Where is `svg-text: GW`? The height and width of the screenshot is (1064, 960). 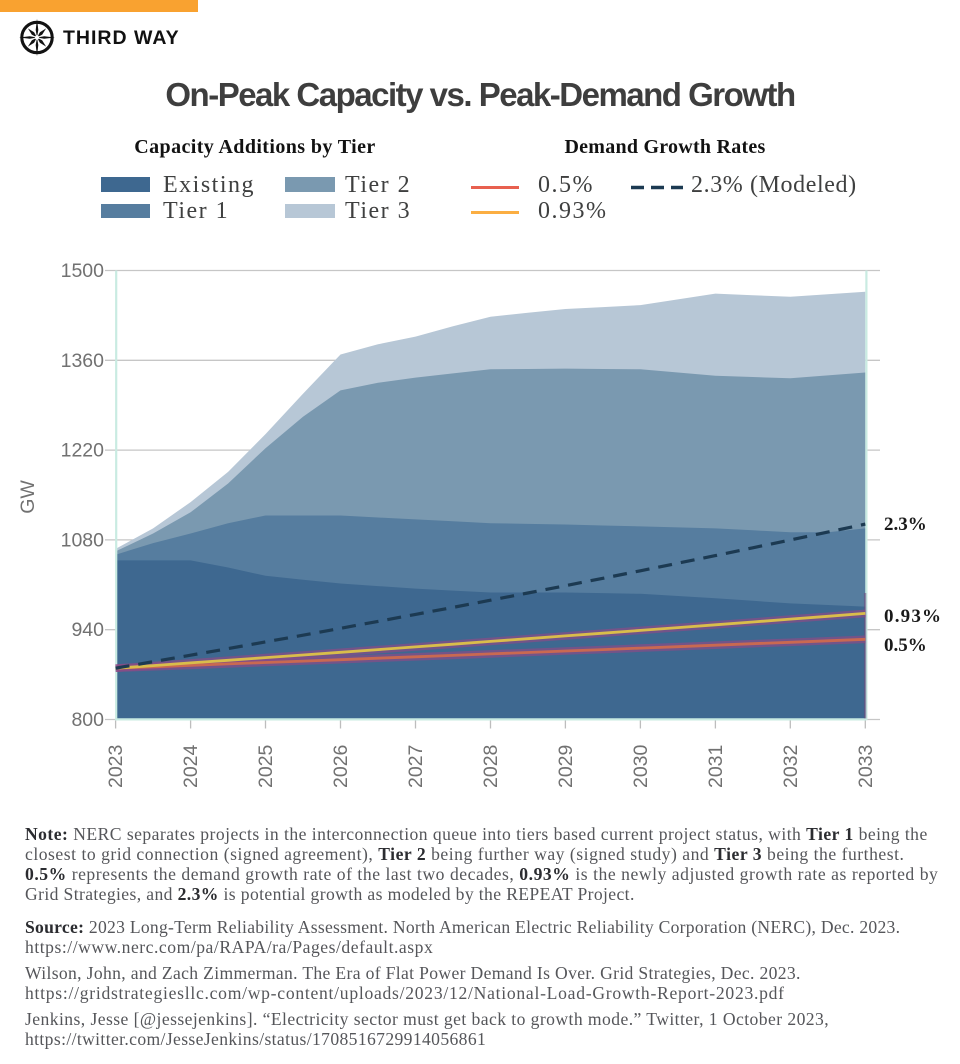 svg-text: GW is located at coordinates (28, 497).